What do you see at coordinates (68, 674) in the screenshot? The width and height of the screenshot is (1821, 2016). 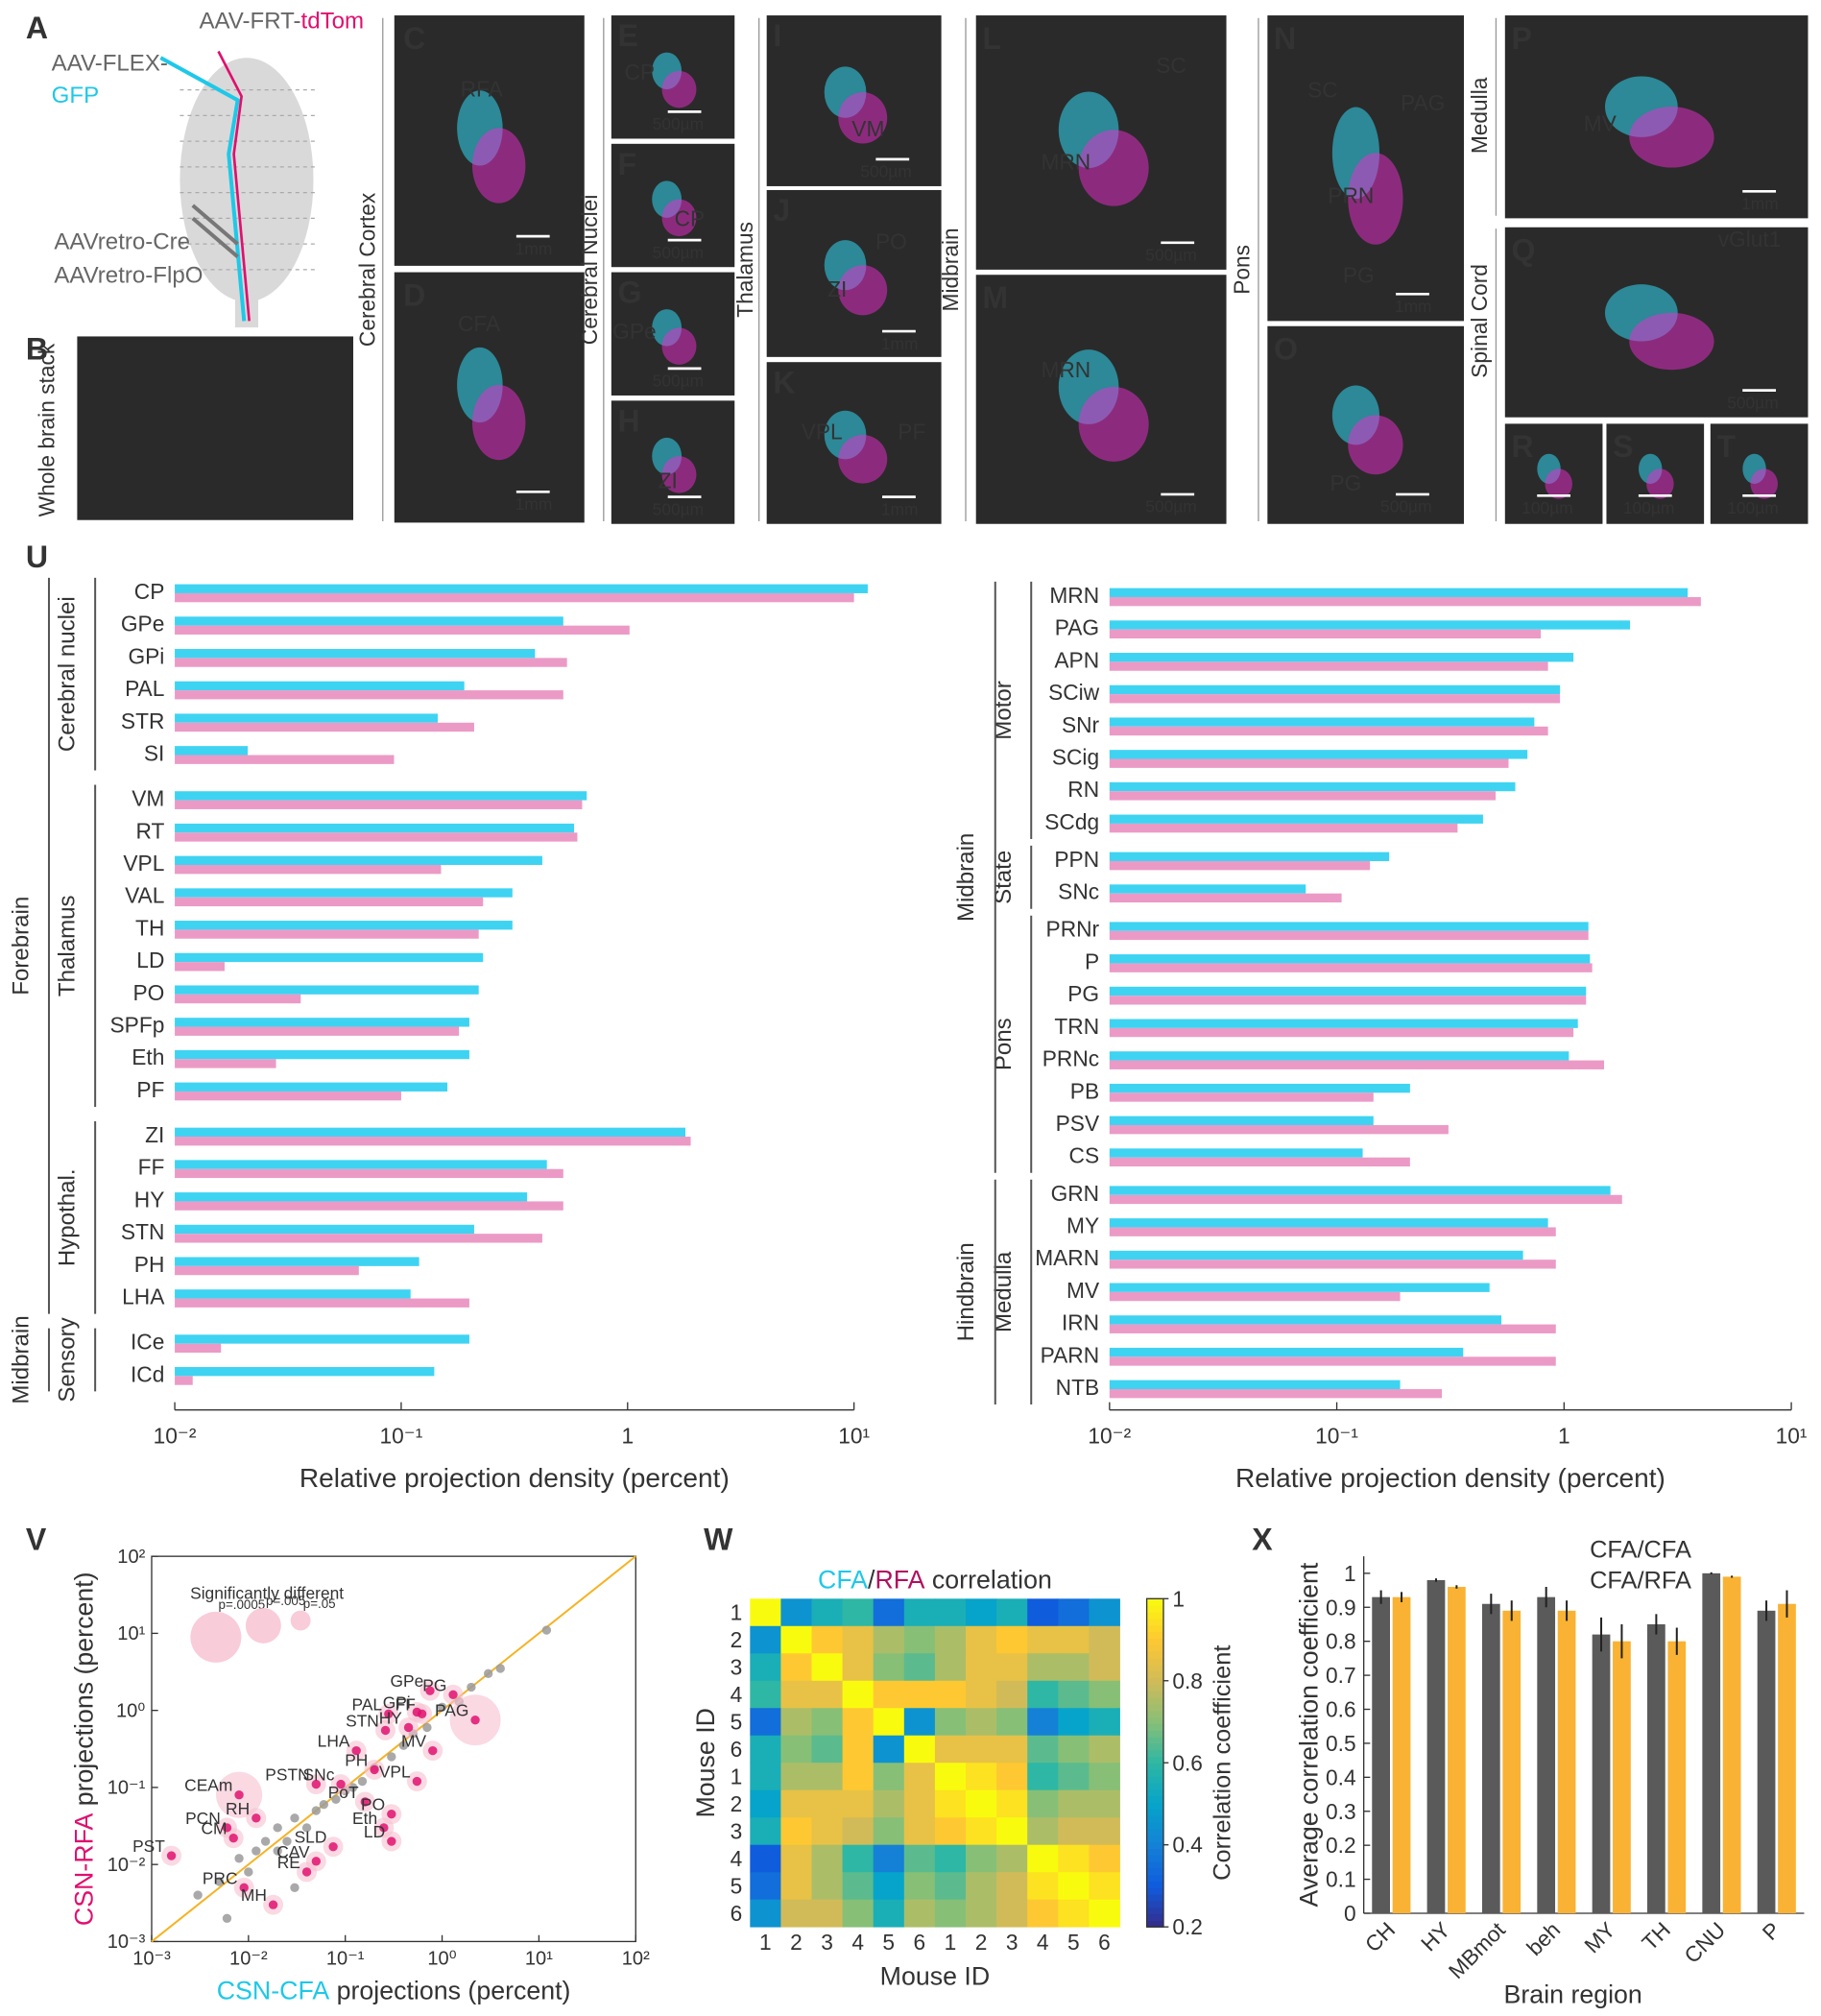 I see `group-label: Cerebral nuclei` at bounding box center [68, 674].